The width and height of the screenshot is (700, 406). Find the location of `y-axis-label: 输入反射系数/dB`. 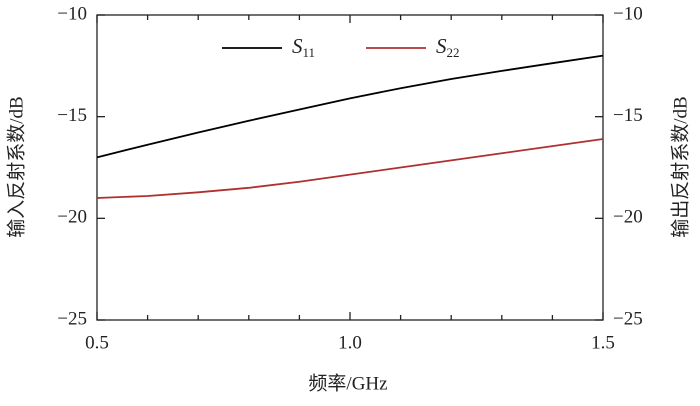

y-axis-label: 输入反射系数/dB is located at coordinates (16, 166).